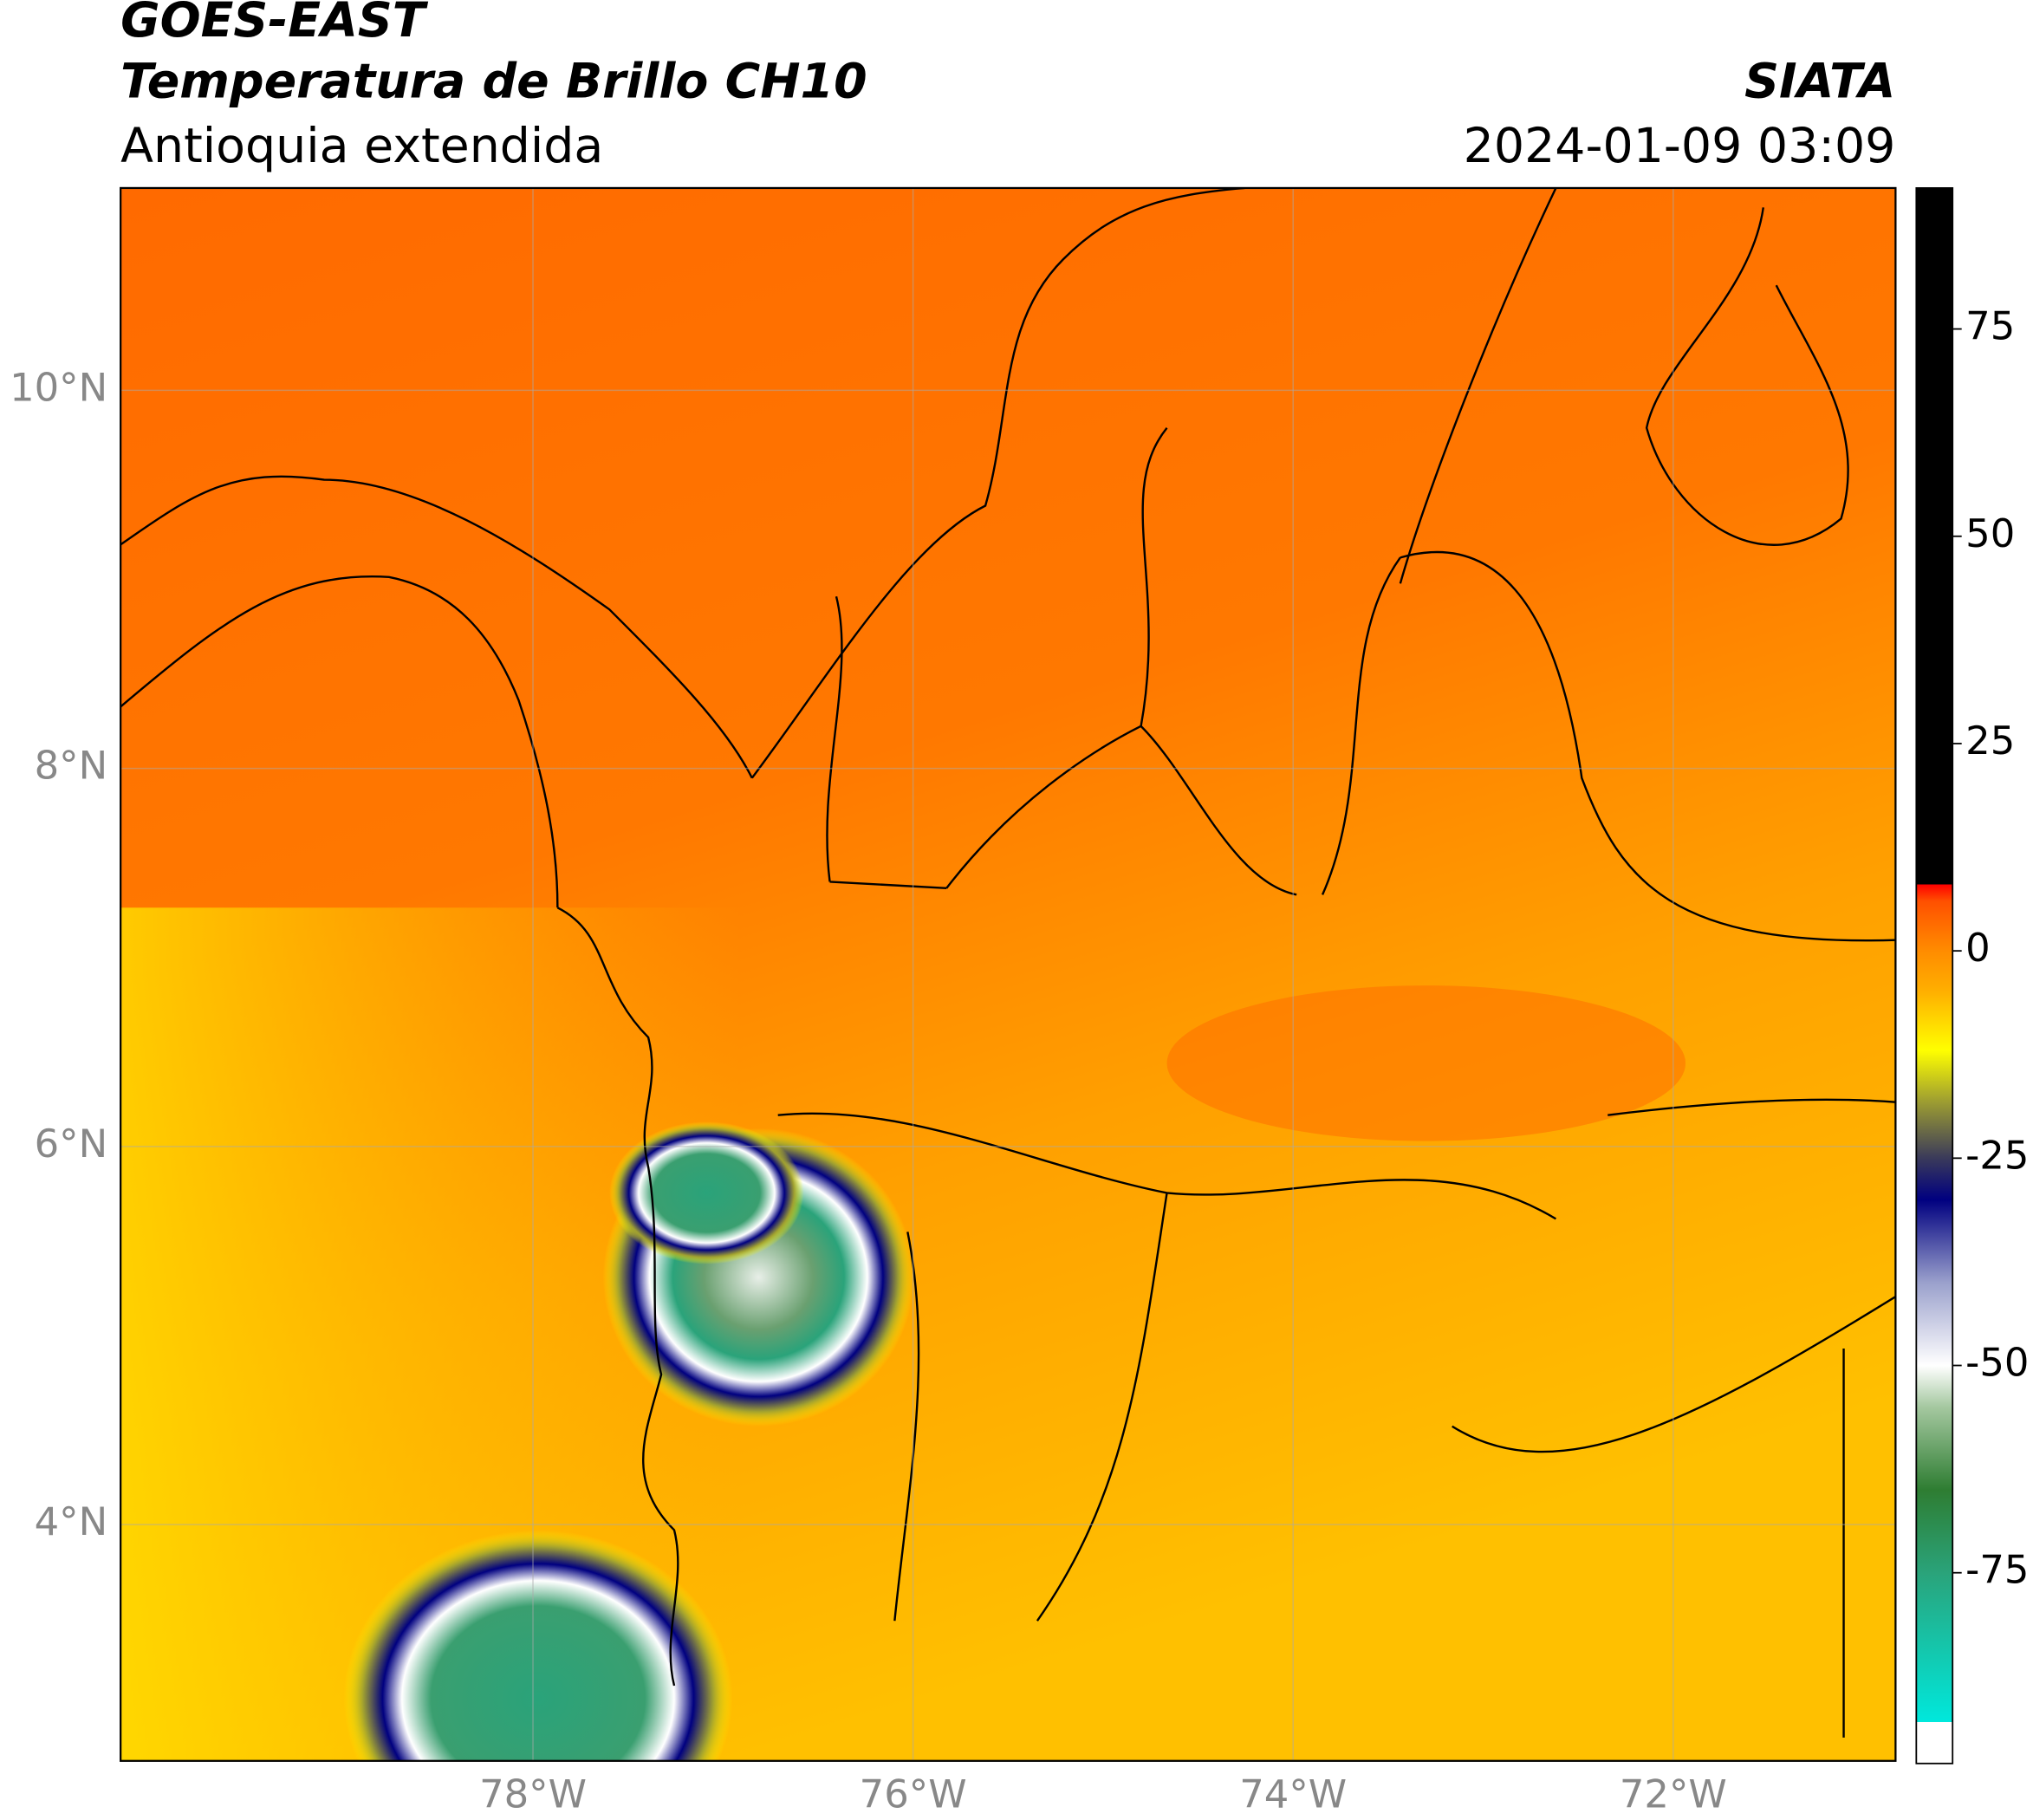  Describe the element at coordinates (1673, 1794) in the screenshot. I see `x-tick-label: 72°W` at that location.